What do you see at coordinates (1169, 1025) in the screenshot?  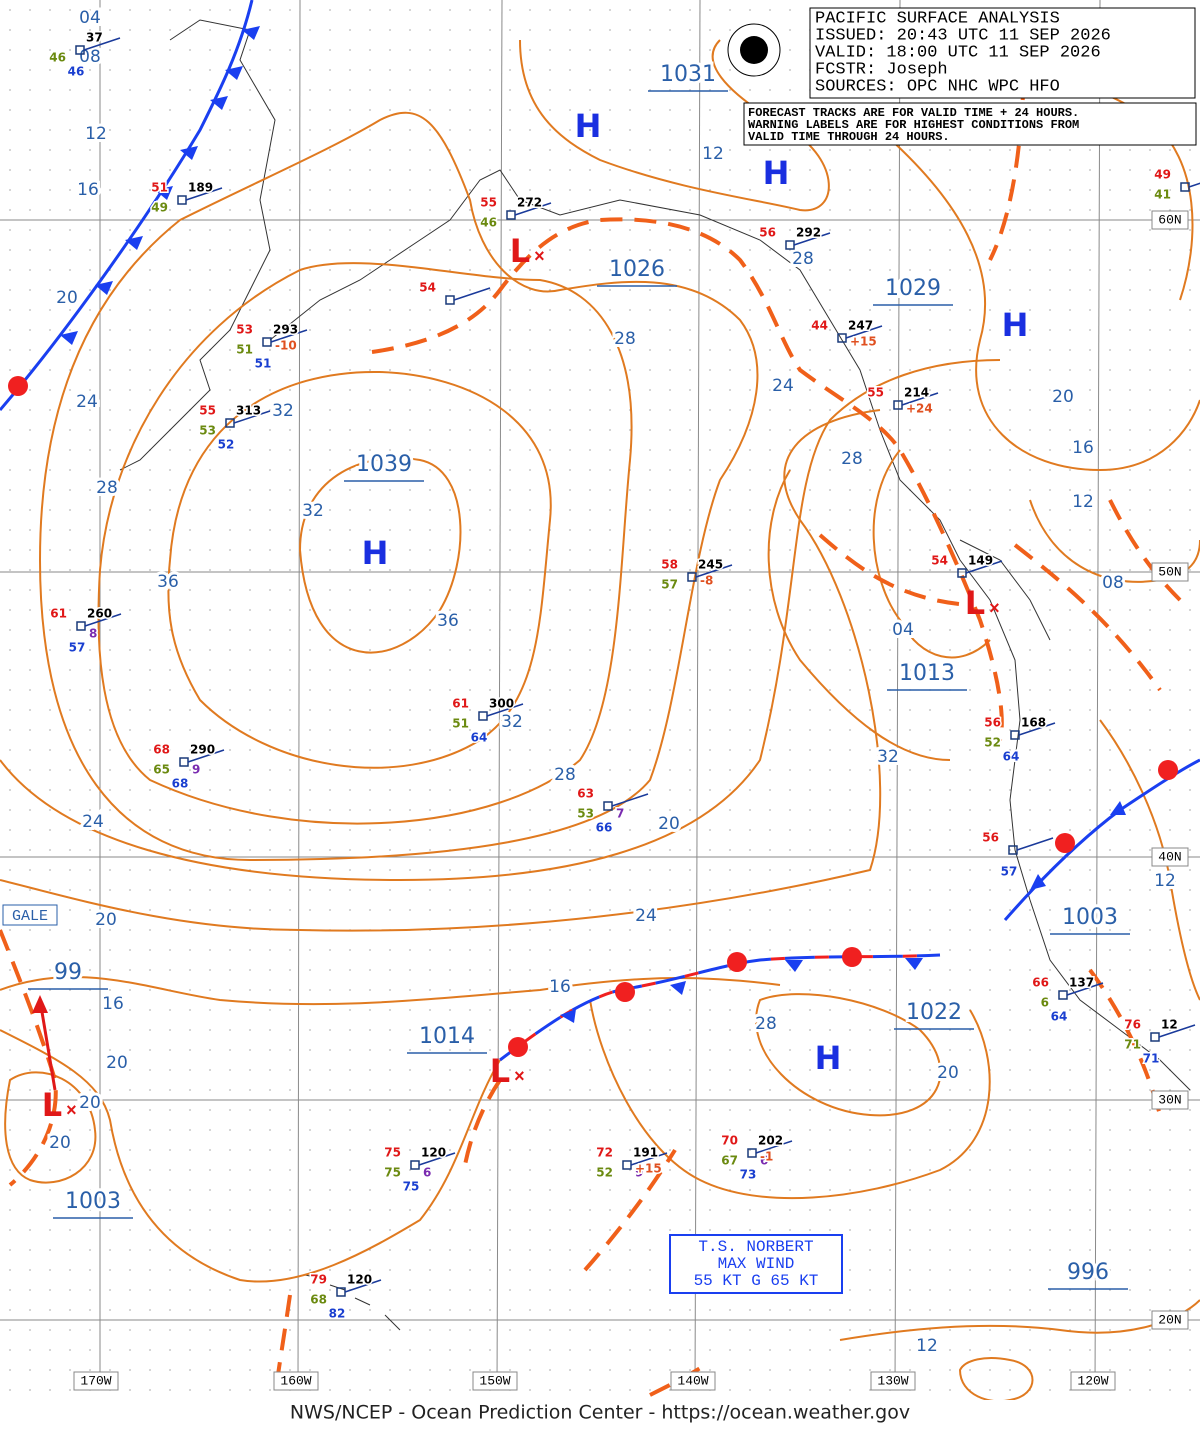 I see `station-p: 12` at bounding box center [1169, 1025].